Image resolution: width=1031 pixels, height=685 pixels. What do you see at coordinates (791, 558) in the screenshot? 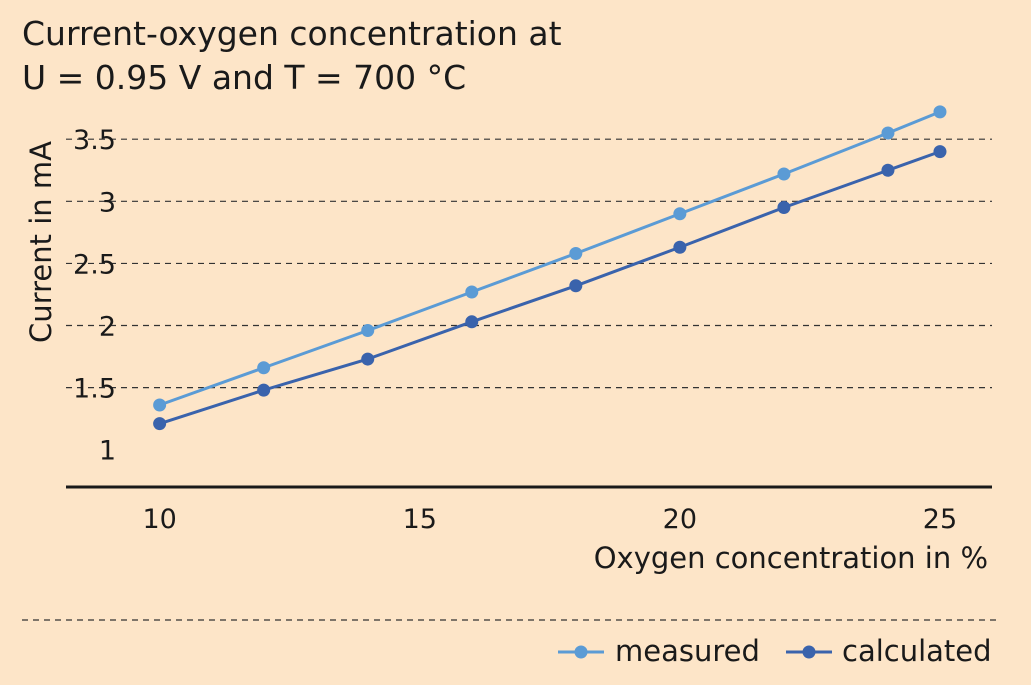
I see `x-axis-title: Oxygen concentration in %` at bounding box center [791, 558].